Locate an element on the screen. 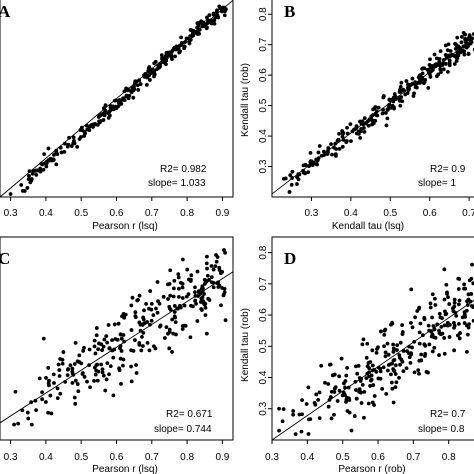 This screenshot has height=474, width=474. x-tick-label: 0.8 is located at coordinates (187, 213).